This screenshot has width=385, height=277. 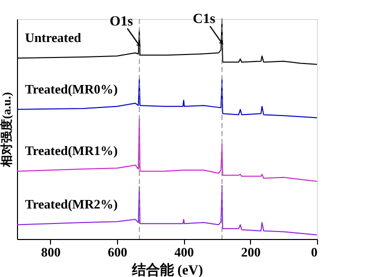 What do you see at coordinates (184, 252) in the screenshot?
I see `x-tick-label: 400` at bounding box center [184, 252].